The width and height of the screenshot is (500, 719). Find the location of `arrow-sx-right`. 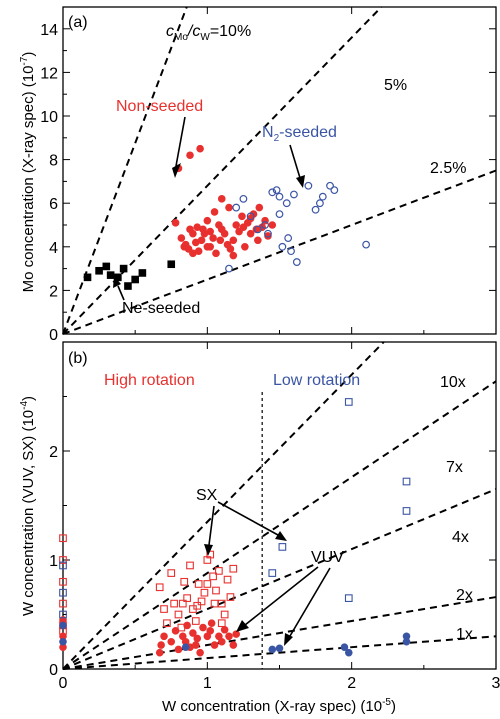

arrow-sx-right is located at coordinates (248, 518).